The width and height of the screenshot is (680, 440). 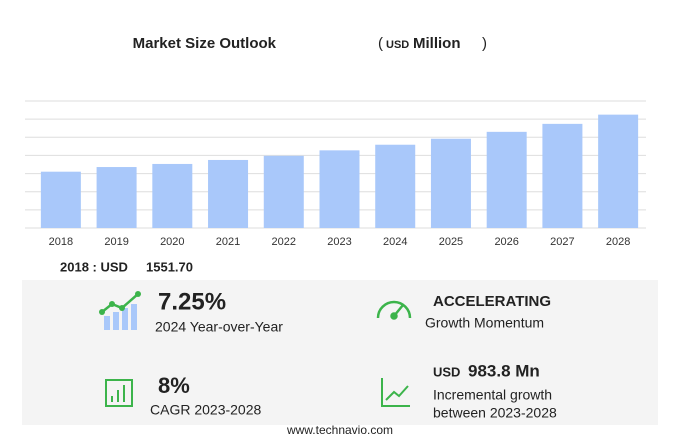 What do you see at coordinates (192, 301) in the screenshot?
I see `kpi-value: 7.25%` at bounding box center [192, 301].